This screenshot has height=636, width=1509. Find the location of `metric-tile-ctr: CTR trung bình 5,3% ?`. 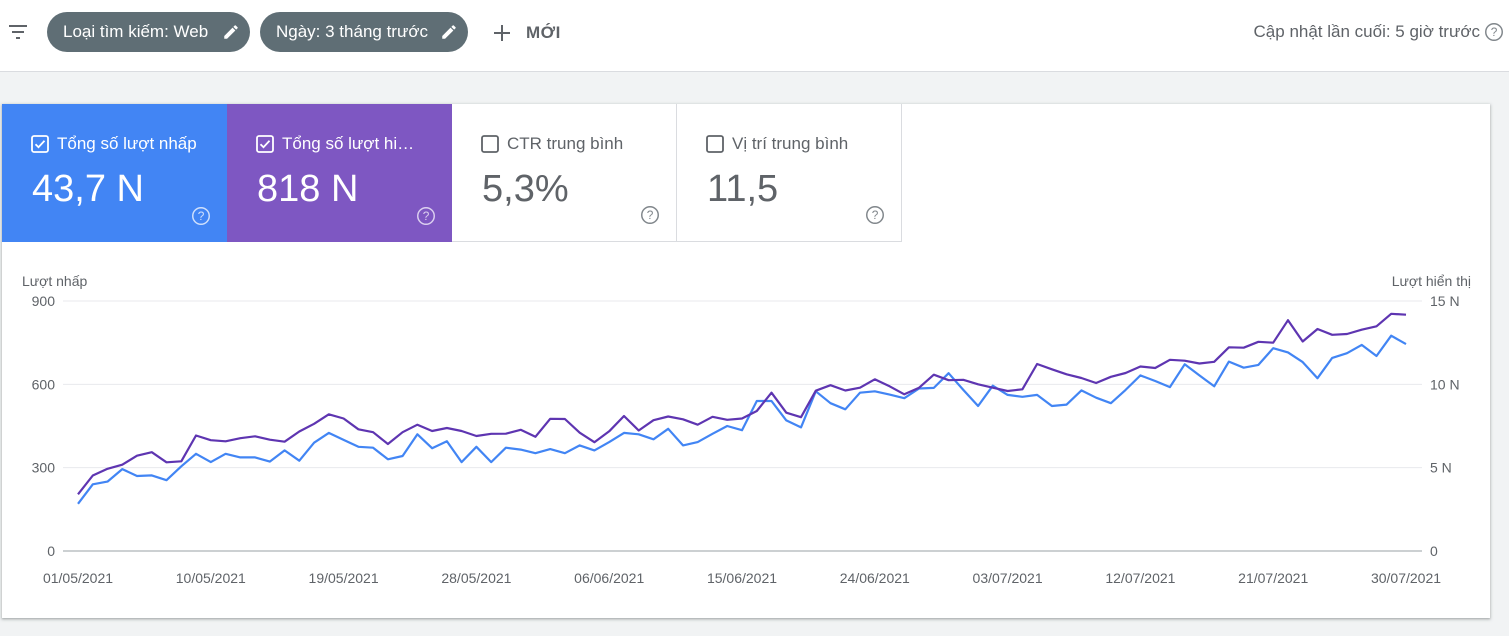

metric-tile-ctr: CTR trung bình 5,3% ? is located at coordinates (564, 173).